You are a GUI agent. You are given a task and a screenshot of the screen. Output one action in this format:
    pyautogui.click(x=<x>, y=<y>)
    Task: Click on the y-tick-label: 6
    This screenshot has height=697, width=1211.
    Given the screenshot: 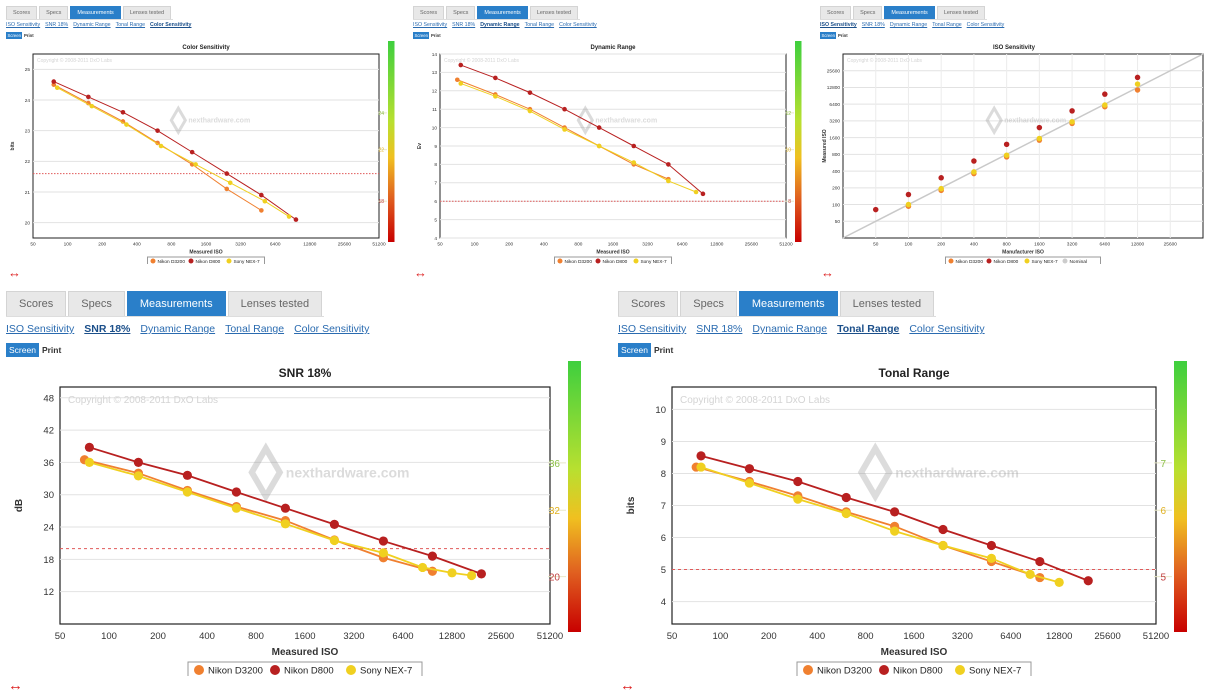 What is the action you would take?
    pyautogui.click(x=663, y=538)
    